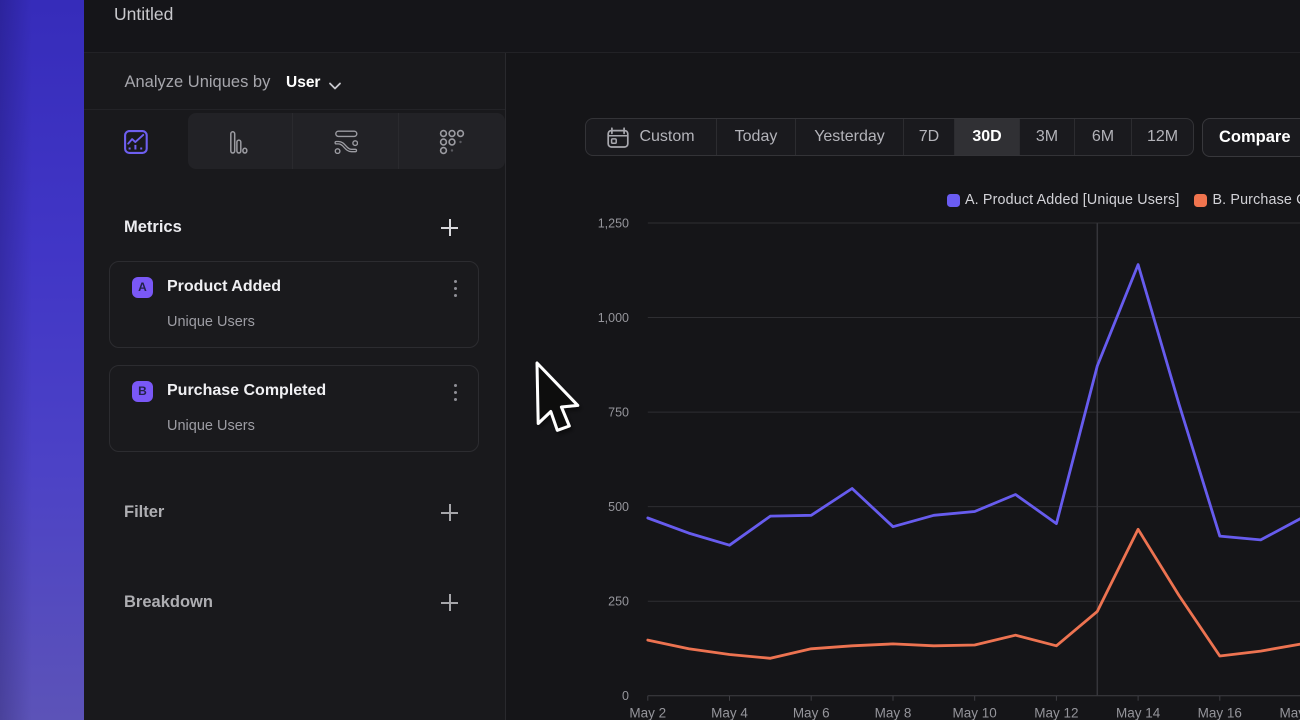 The image size is (1300, 720). I want to click on svg-text: 500, so click(618, 507).